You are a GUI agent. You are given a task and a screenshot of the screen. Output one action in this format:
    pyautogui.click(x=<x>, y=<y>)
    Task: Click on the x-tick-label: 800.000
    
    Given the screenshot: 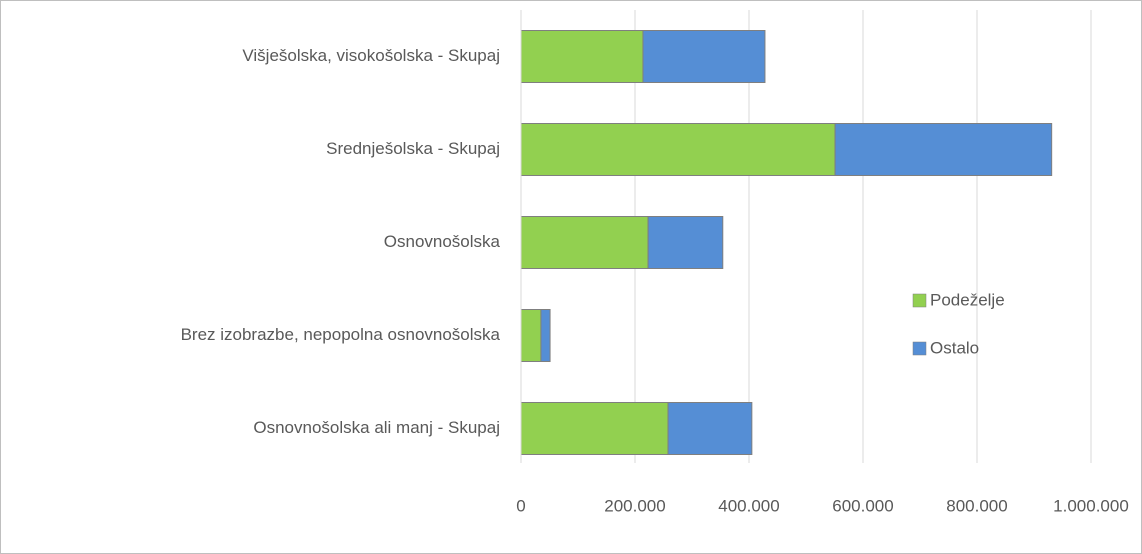 What is the action you would take?
    pyautogui.click(x=976, y=505)
    